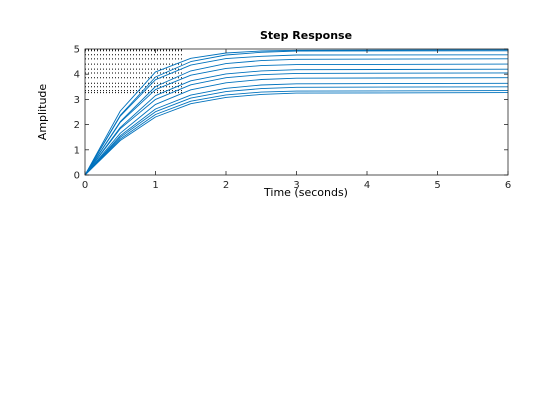  I want to click on y-tick-label-3: 3, so click(77, 100).